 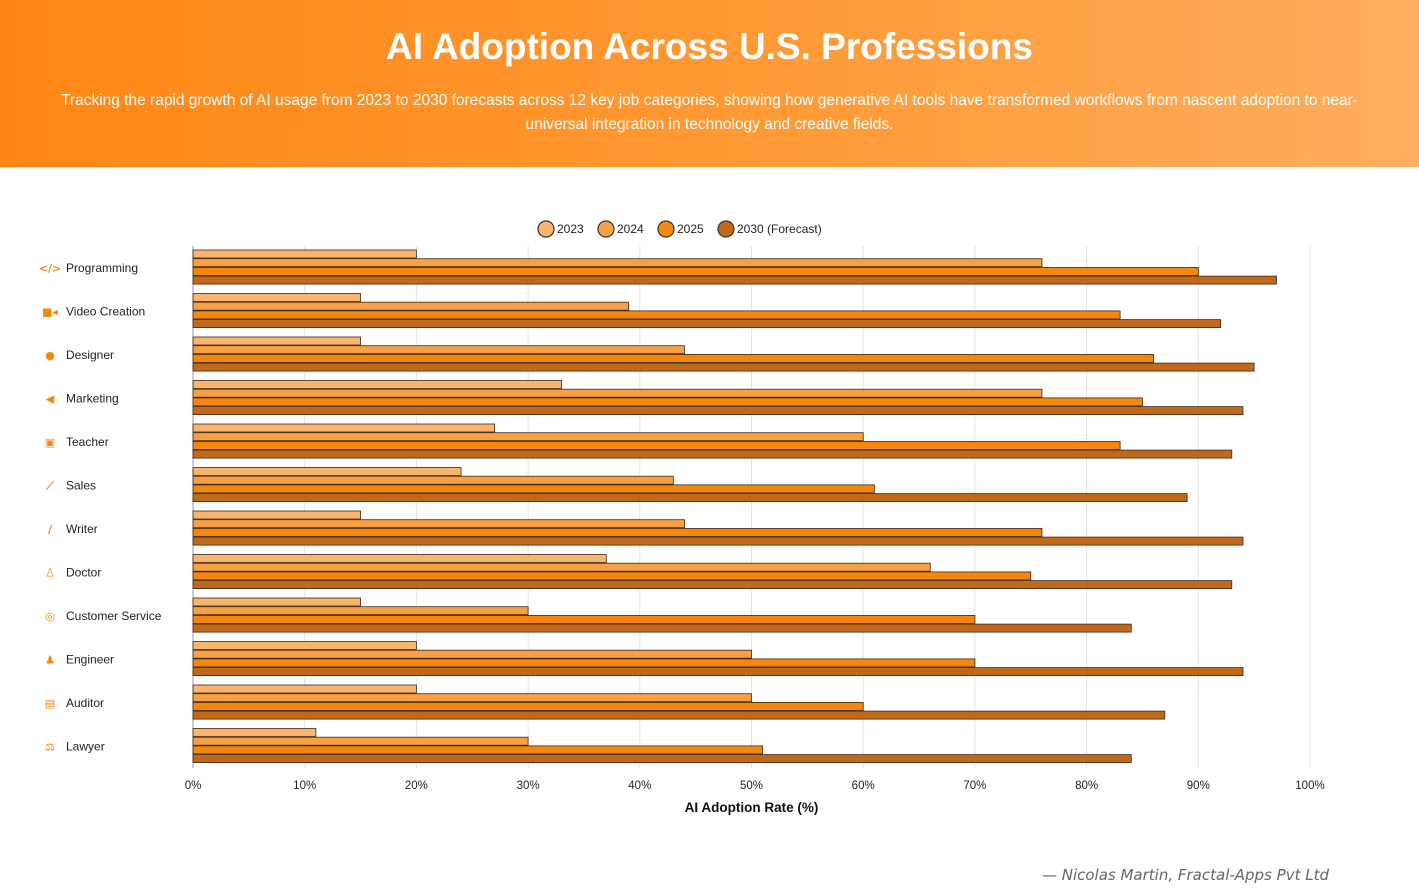 I want to click on bar-marketing-2030, so click(x=718, y=411).